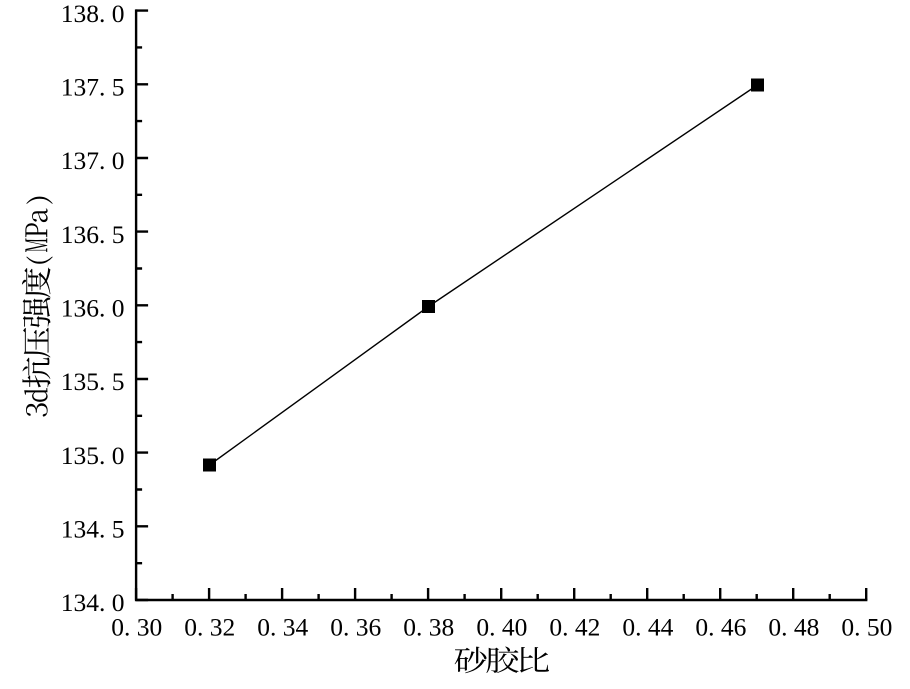  Describe the element at coordinates (355, 626) in the screenshot. I see `svg-text: 0. 36` at that location.